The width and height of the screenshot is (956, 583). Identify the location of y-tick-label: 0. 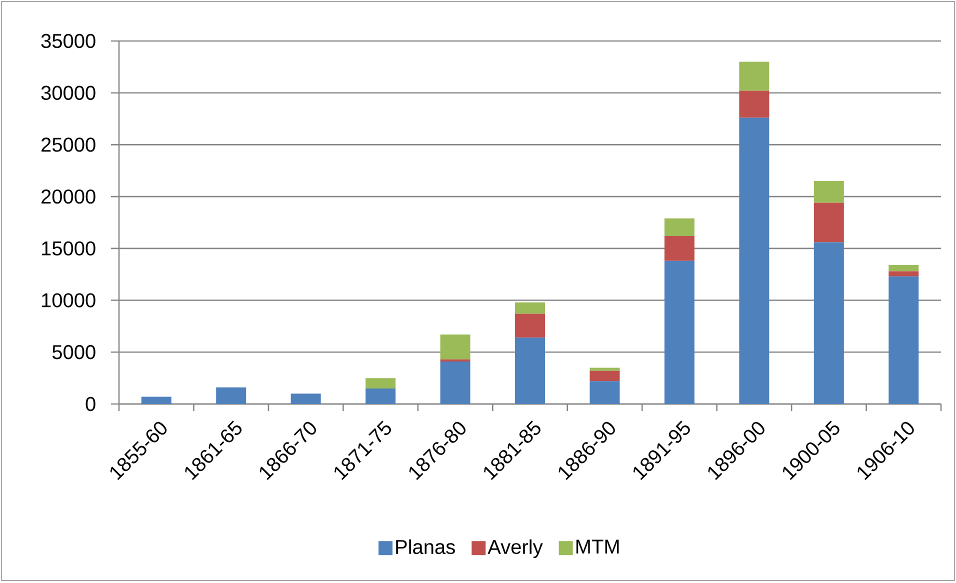
(91, 404).